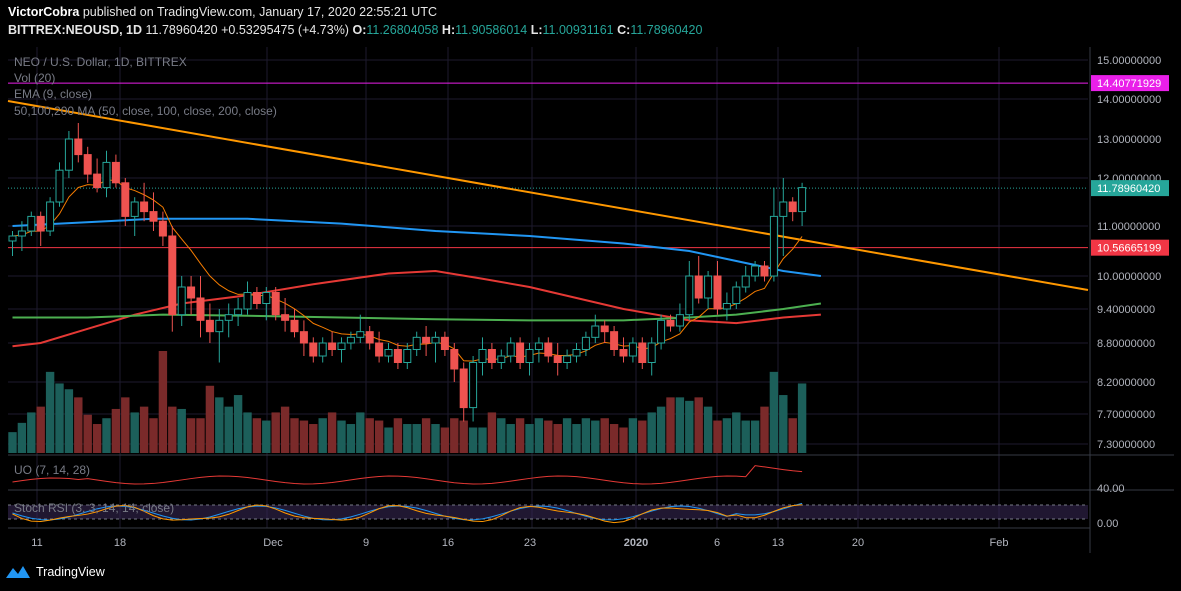 This screenshot has width=1181, height=591. Describe the element at coordinates (1128, 227) in the screenshot. I see `price-tick-label: 11.00000000` at that location.